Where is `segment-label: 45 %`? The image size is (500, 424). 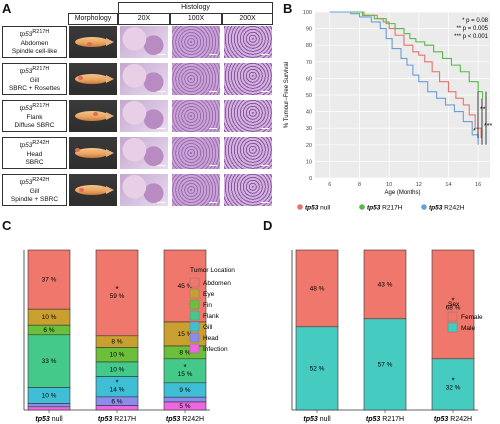 segment-label: 45 % is located at coordinates (185, 286).